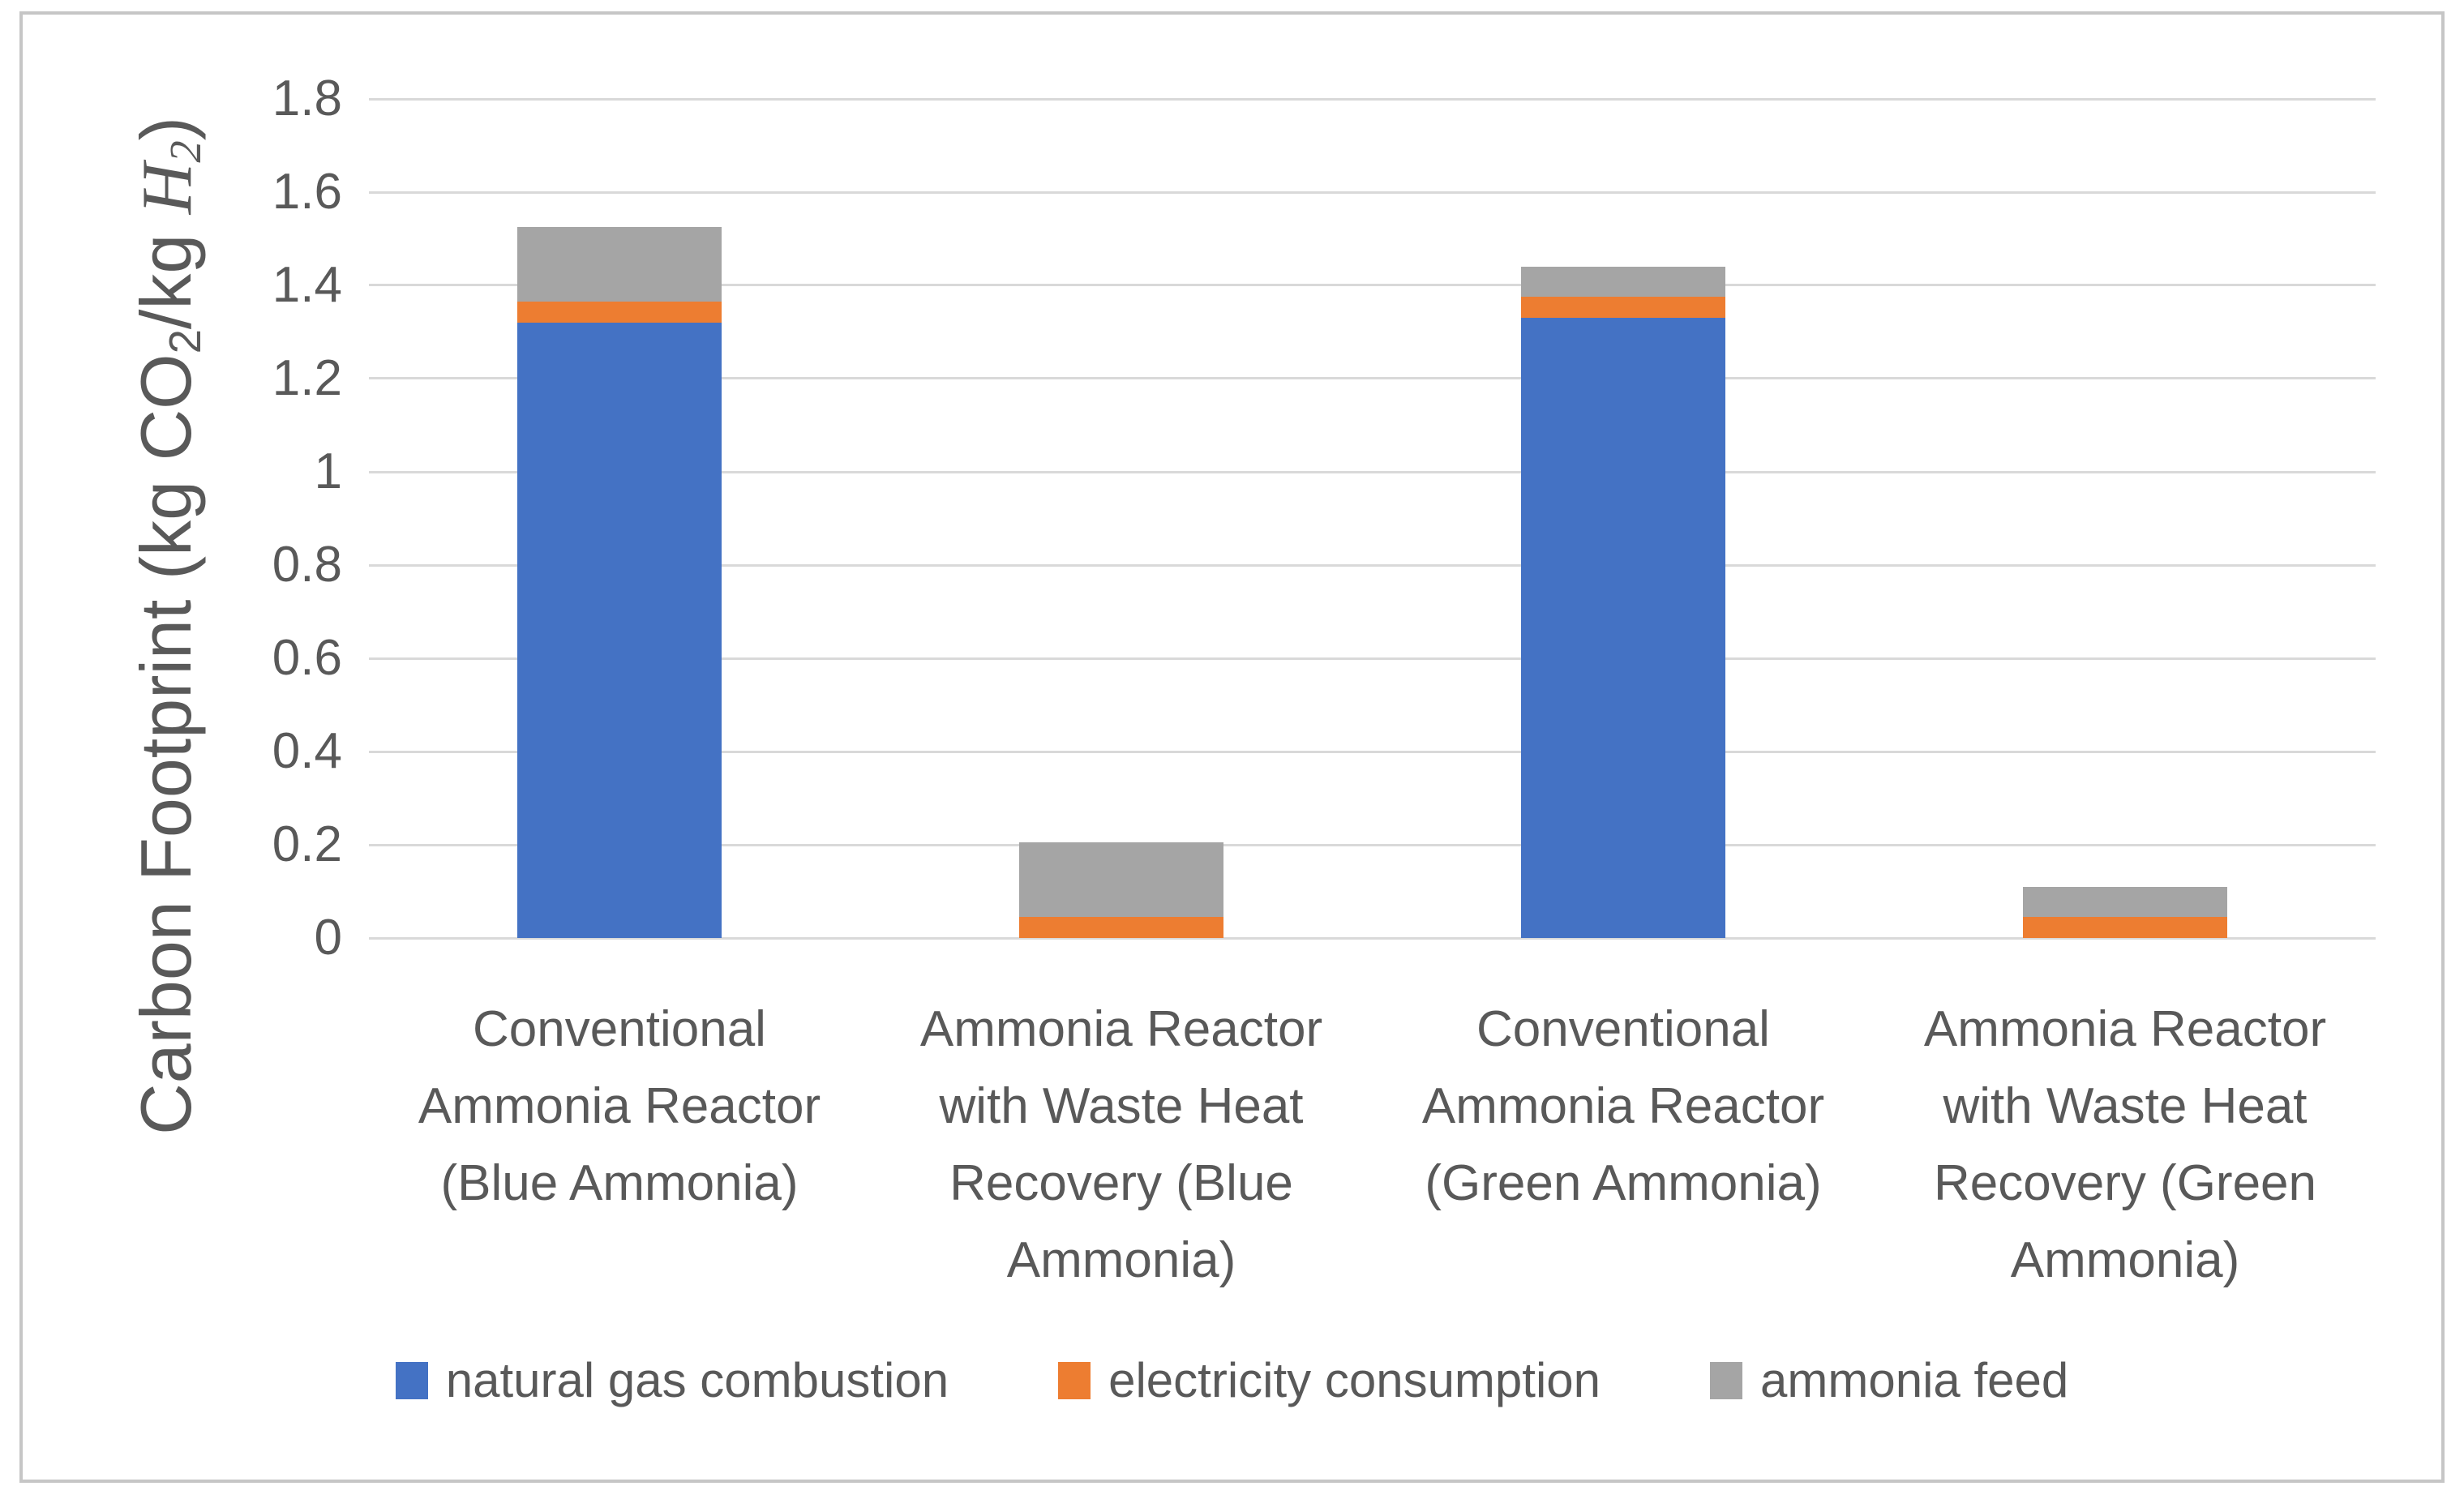 This screenshot has height=1499, width=2464. I want to click on legend-item-ammonia-feed: ammonia feed, so click(1889, 1380).